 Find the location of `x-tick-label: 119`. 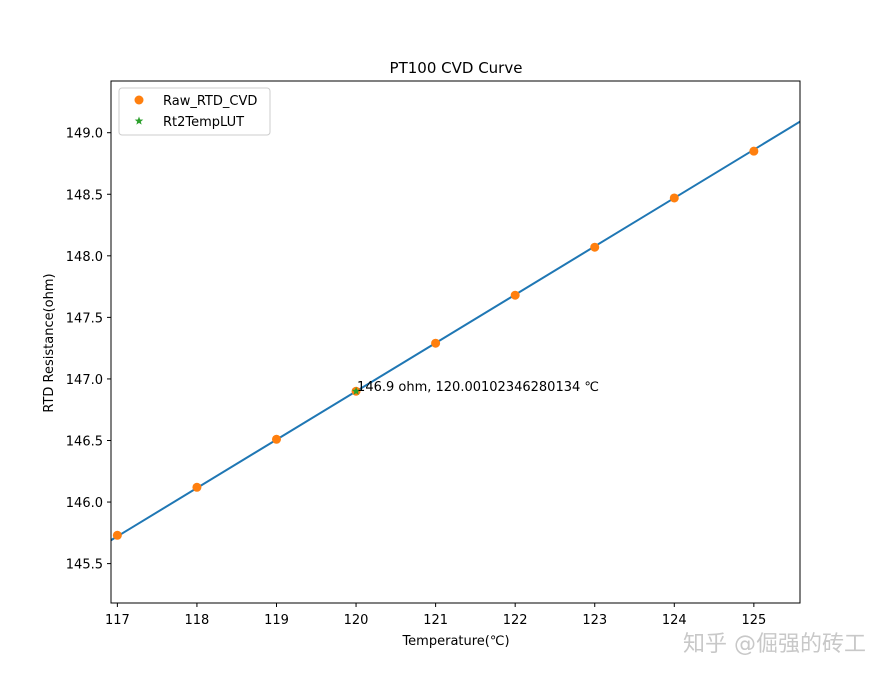

x-tick-label: 119 is located at coordinates (276, 620).